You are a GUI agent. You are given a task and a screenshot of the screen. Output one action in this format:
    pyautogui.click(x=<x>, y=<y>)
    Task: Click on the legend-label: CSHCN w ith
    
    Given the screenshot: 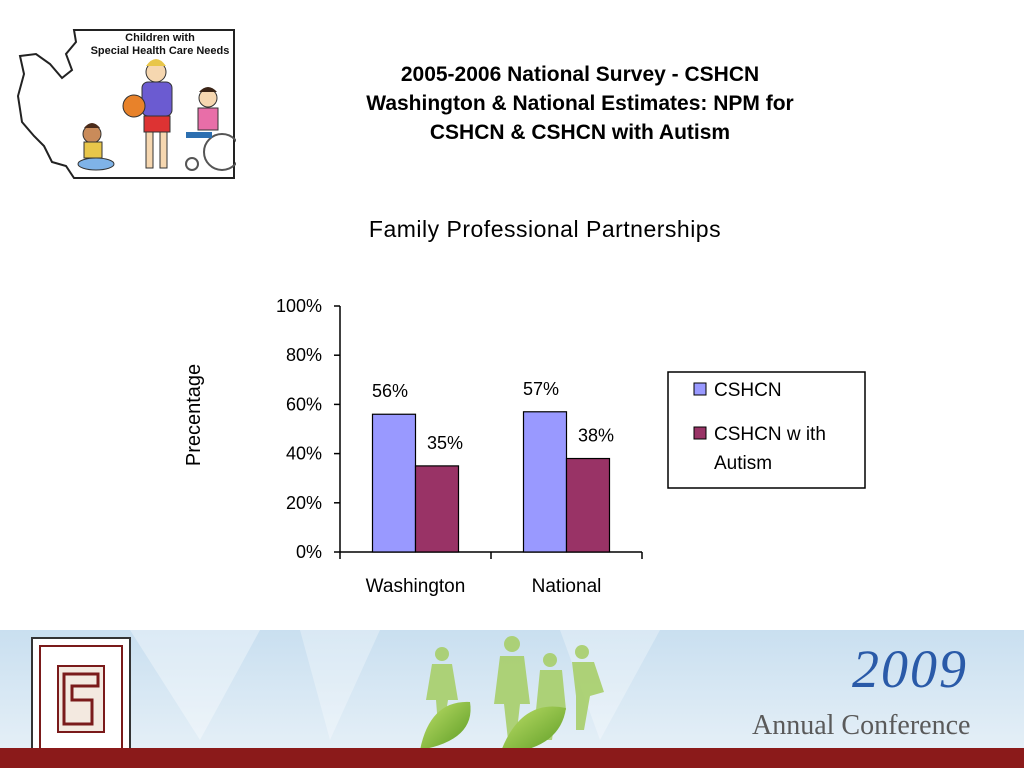 What is the action you would take?
    pyautogui.click(x=770, y=434)
    